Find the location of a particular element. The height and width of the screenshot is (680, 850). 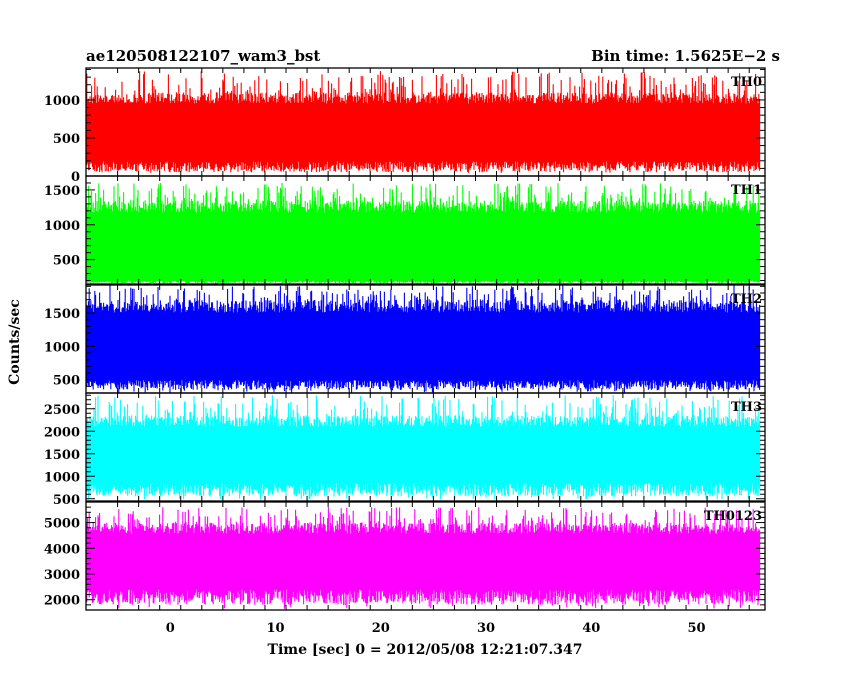

panel-th1: 500 1000 1500 TH1 is located at coordinates (405, 230).